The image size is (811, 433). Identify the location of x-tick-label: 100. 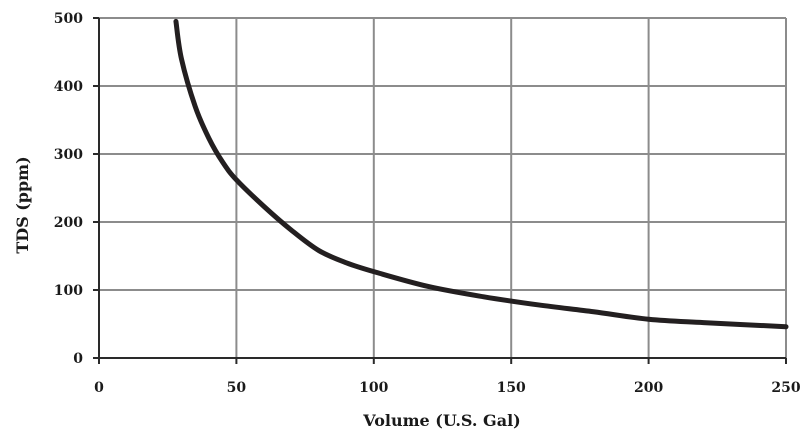
(373, 388).